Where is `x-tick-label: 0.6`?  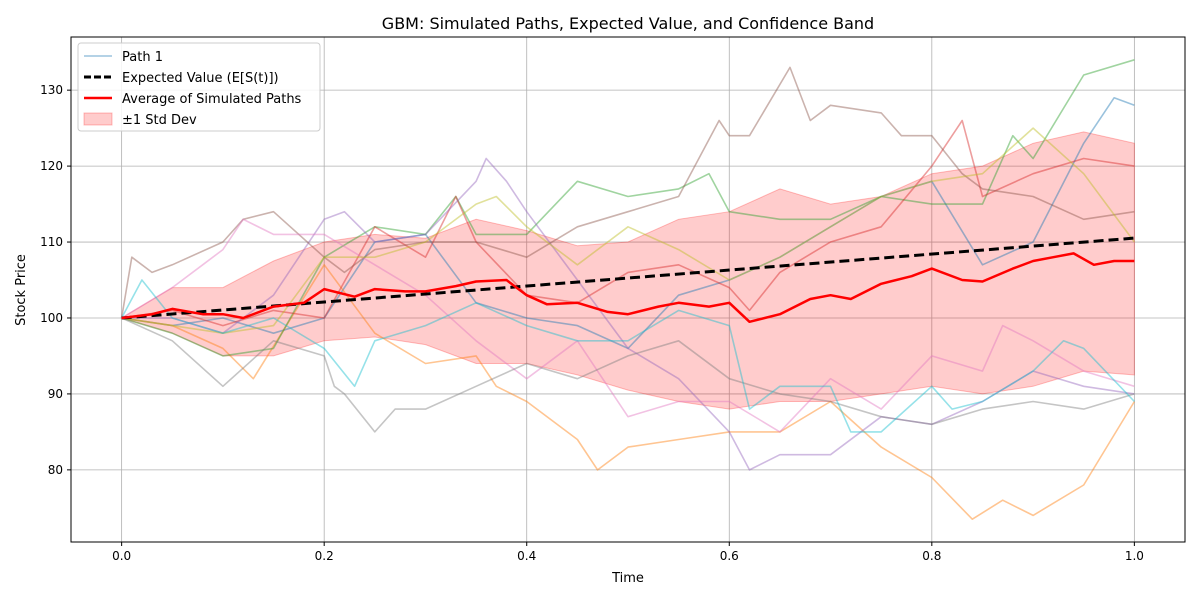 x-tick-label: 0.6 is located at coordinates (729, 556).